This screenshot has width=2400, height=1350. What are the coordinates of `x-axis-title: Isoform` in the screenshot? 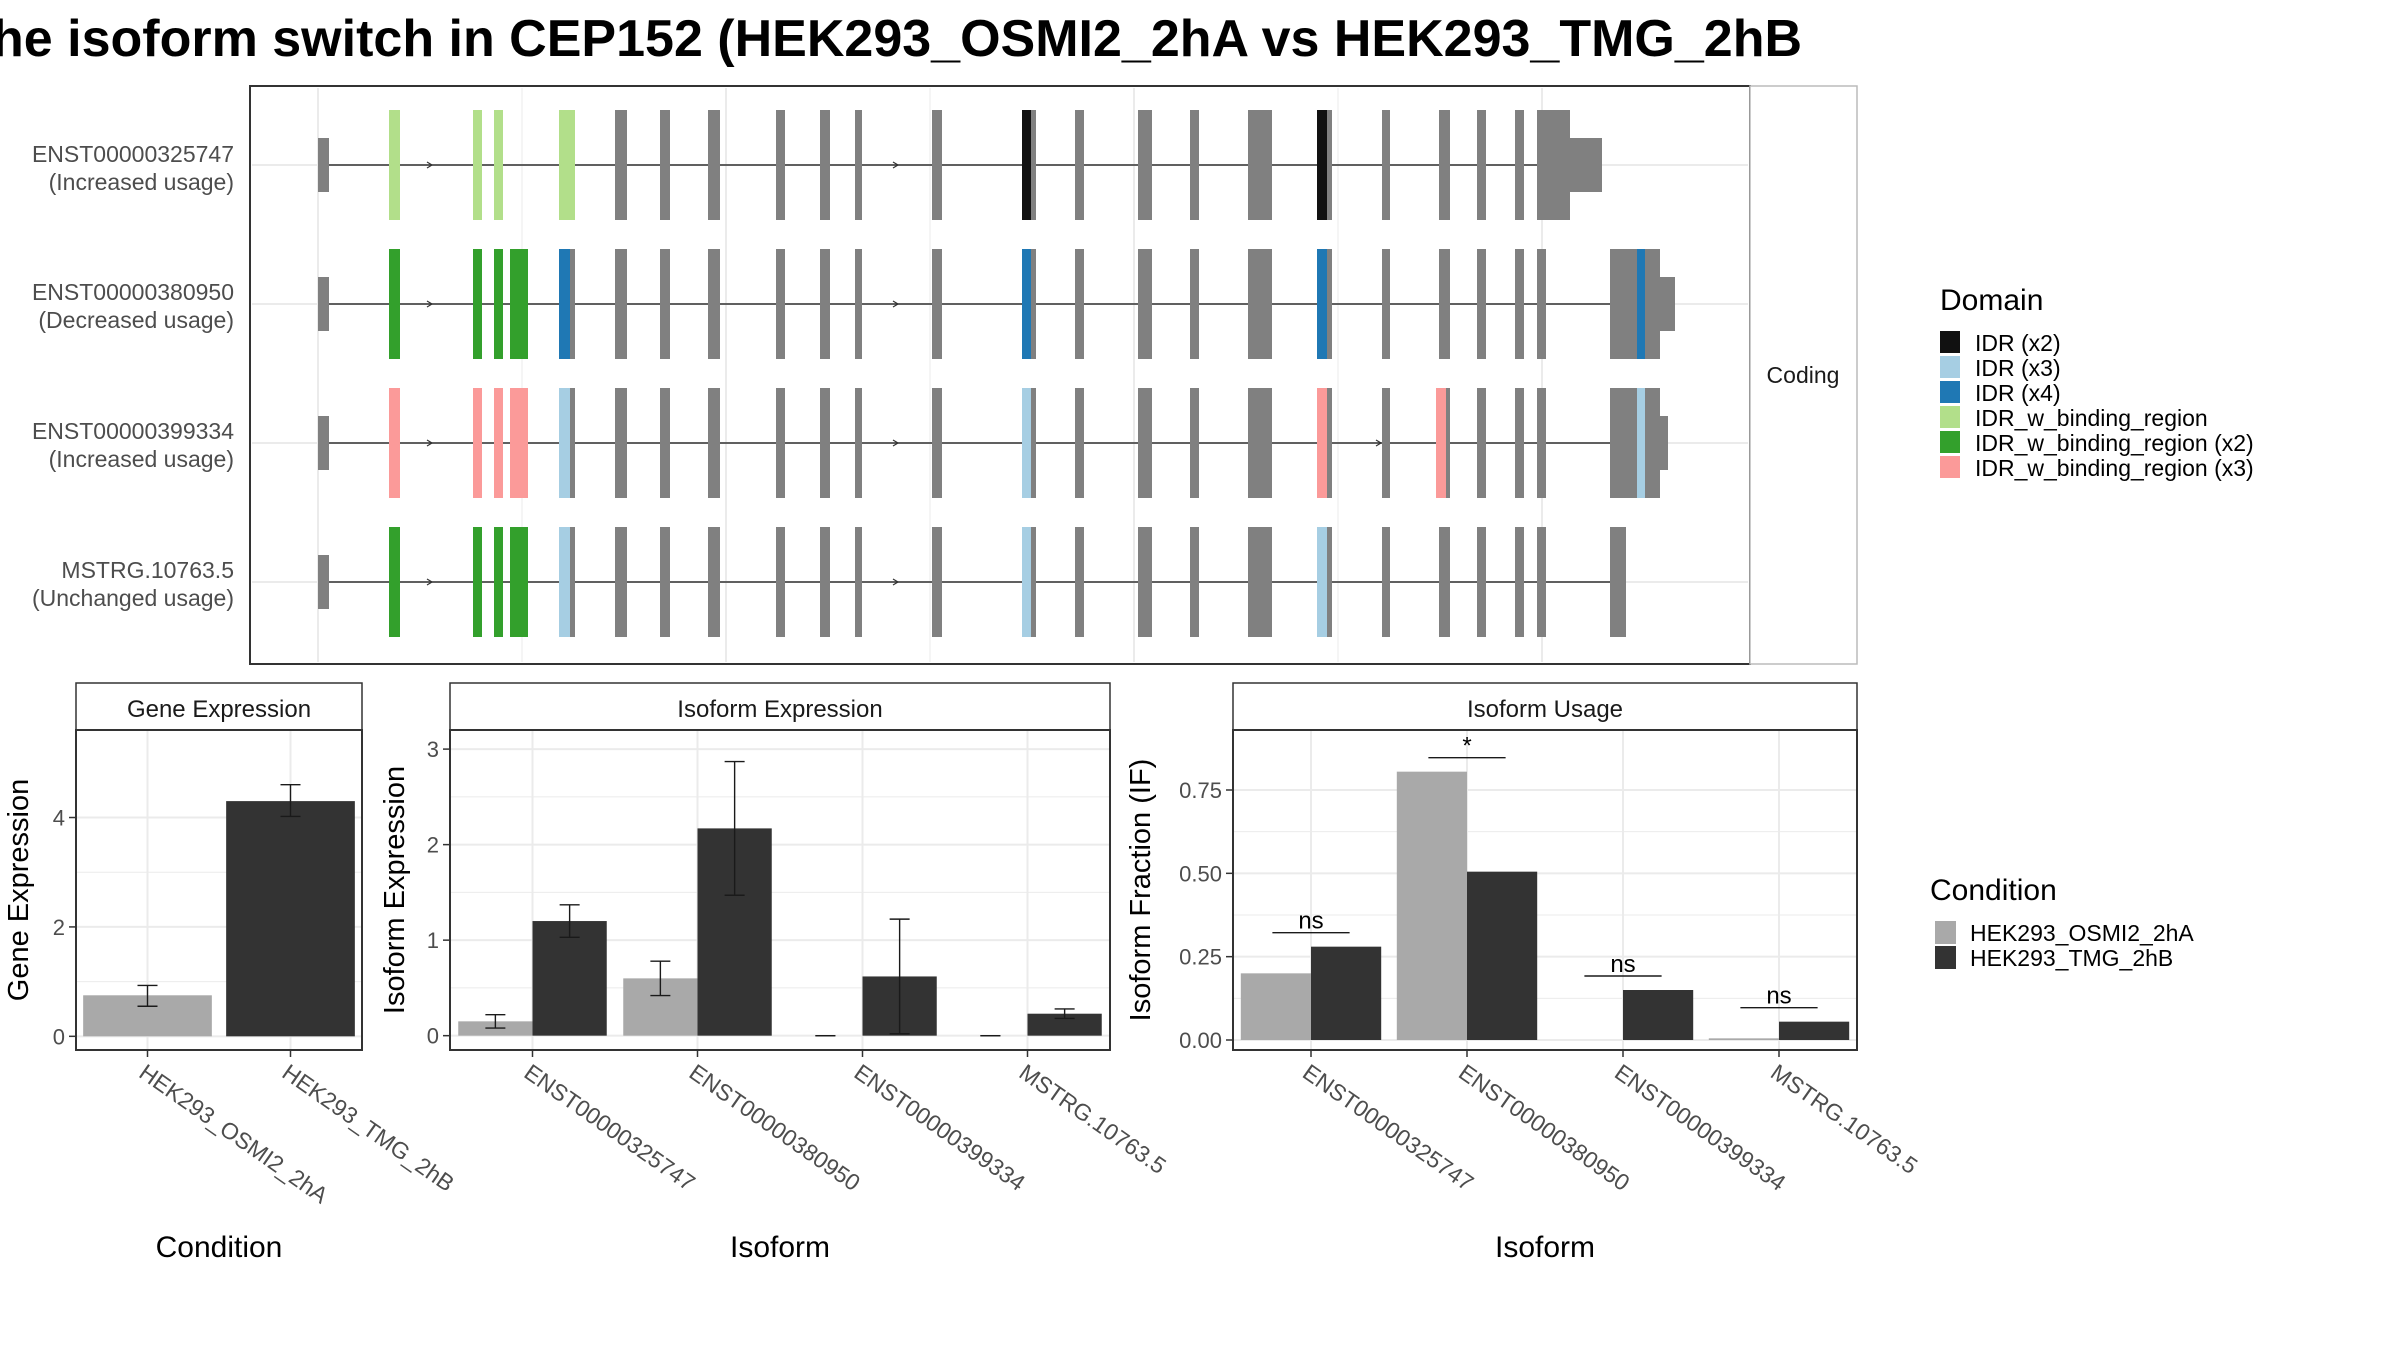 It's located at (1545, 1247).